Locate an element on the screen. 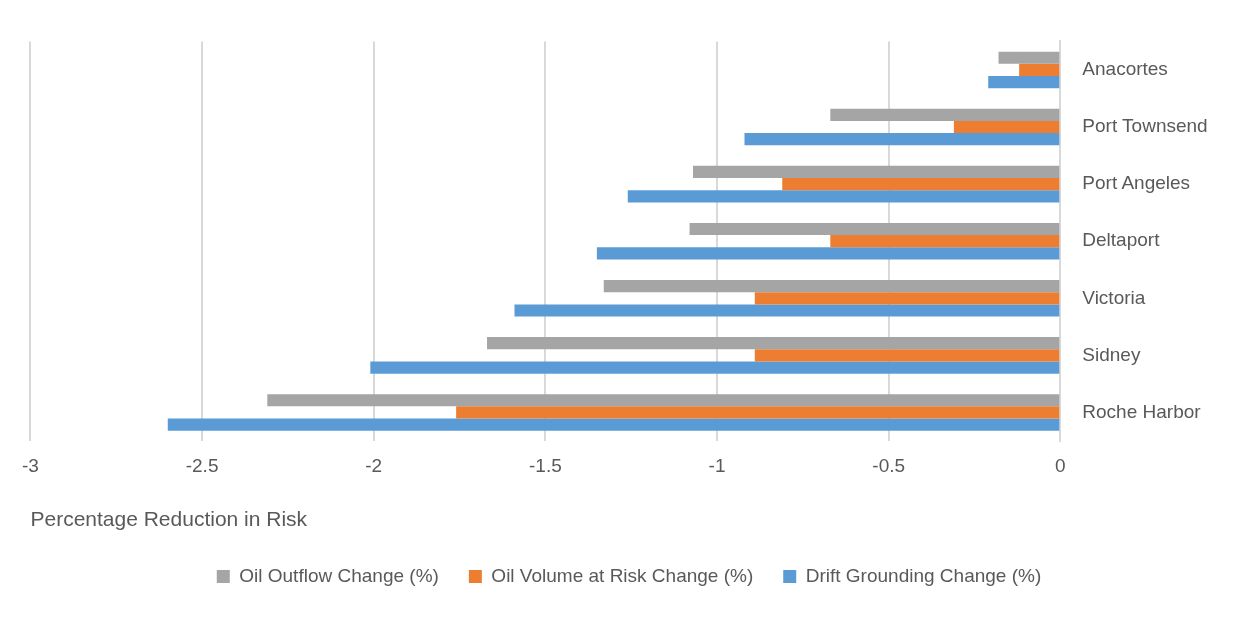 This screenshot has width=1253, height=624. x-tick-label: -0.5 is located at coordinates (889, 465).